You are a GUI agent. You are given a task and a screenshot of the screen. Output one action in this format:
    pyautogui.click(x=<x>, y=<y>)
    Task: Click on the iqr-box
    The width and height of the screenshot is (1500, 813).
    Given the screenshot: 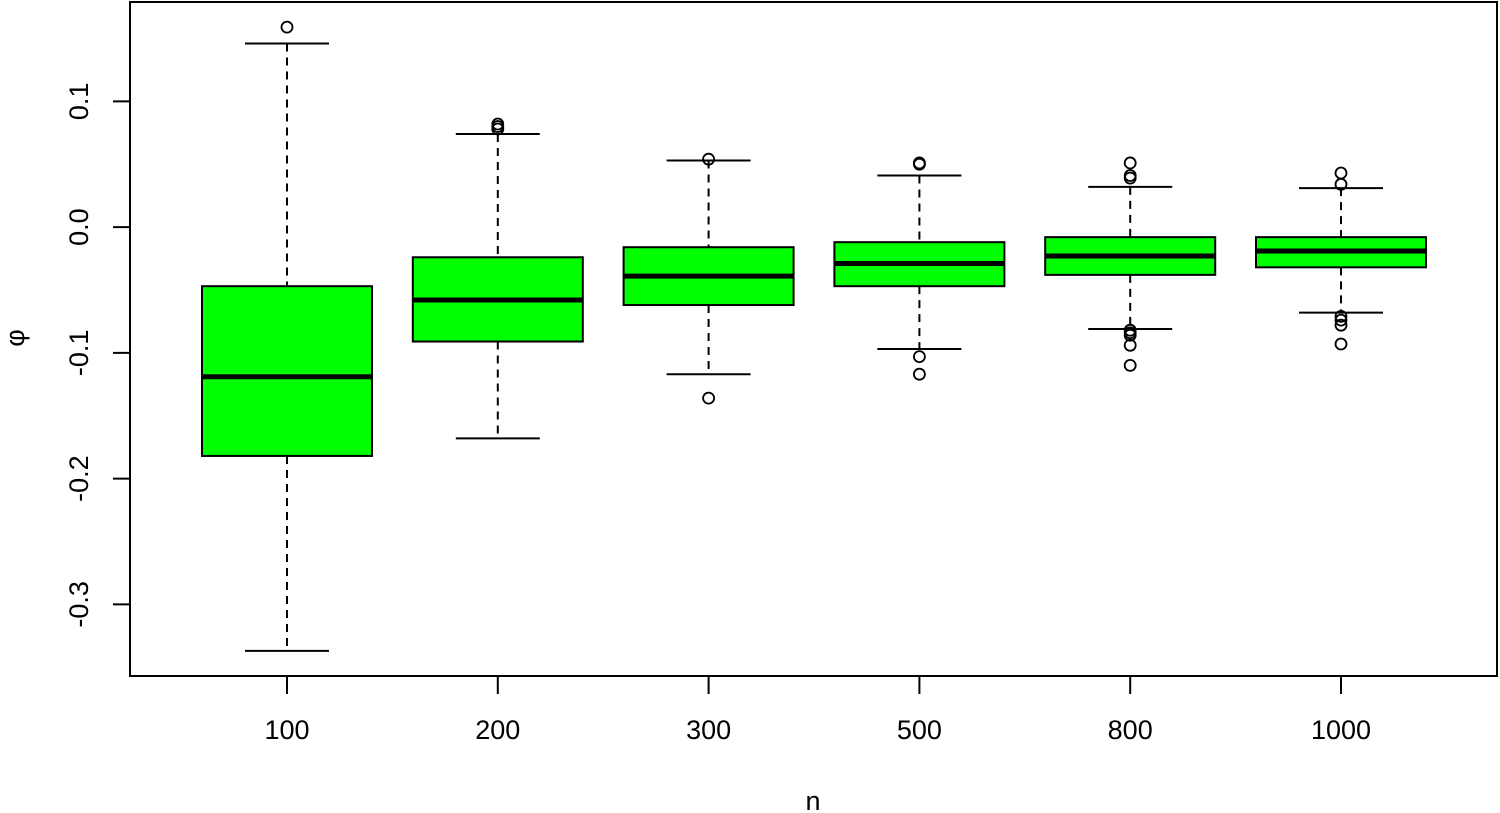 What is the action you would take?
    pyautogui.click(x=287, y=371)
    